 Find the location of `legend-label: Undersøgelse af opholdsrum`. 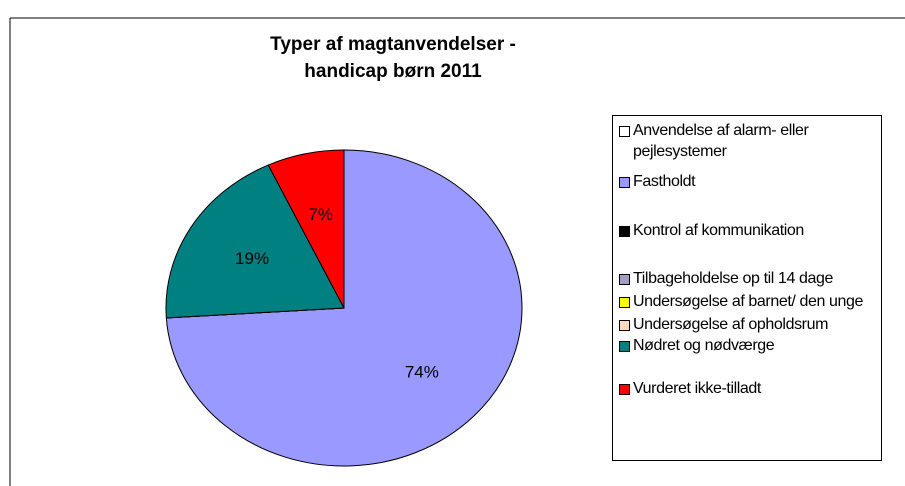

legend-label: Undersøgelse af opholdsrum is located at coordinates (731, 324).